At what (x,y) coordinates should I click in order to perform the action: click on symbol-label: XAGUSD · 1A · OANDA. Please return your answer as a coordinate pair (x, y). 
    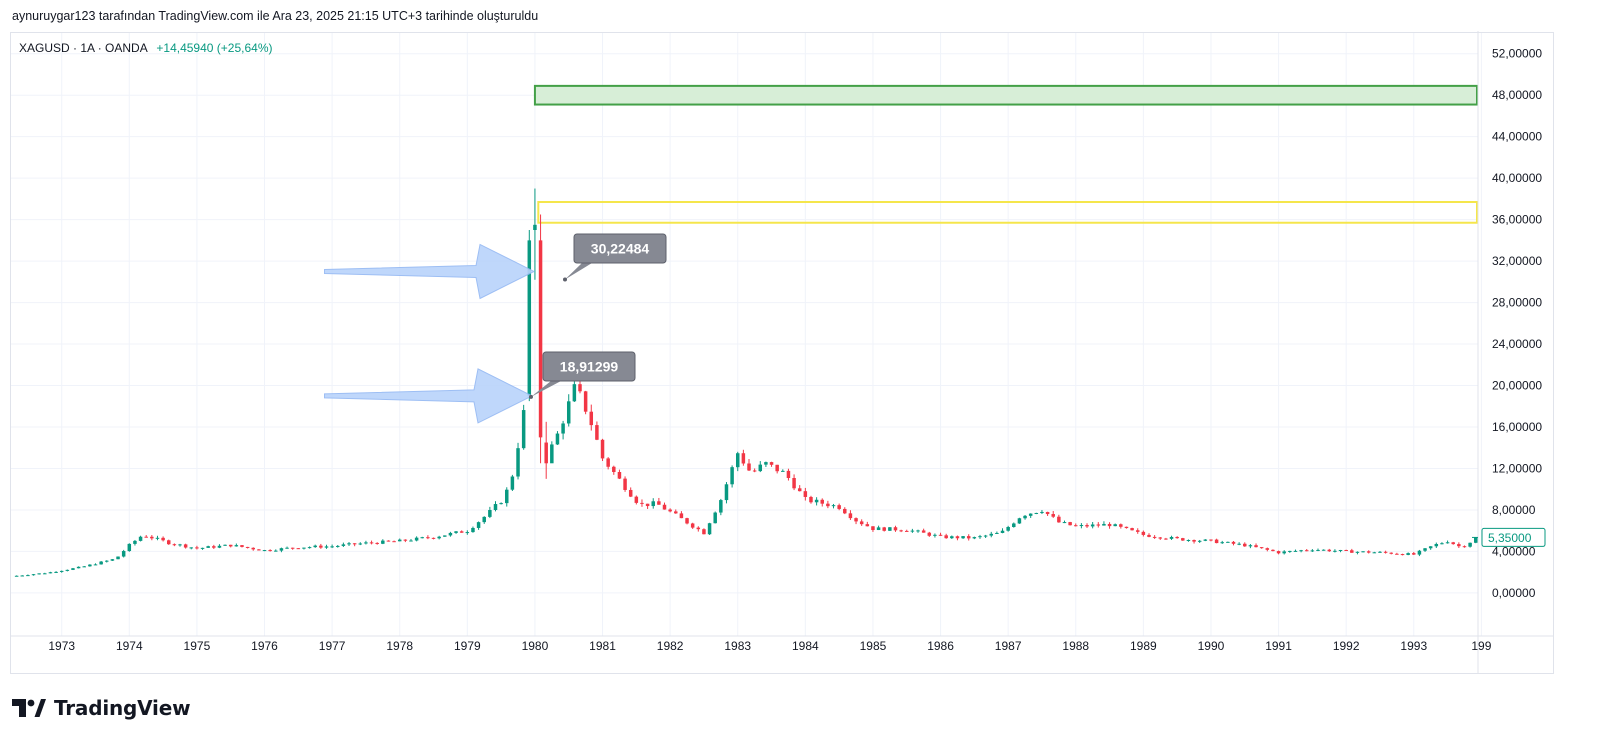
    Looking at the image, I should click on (83, 48).